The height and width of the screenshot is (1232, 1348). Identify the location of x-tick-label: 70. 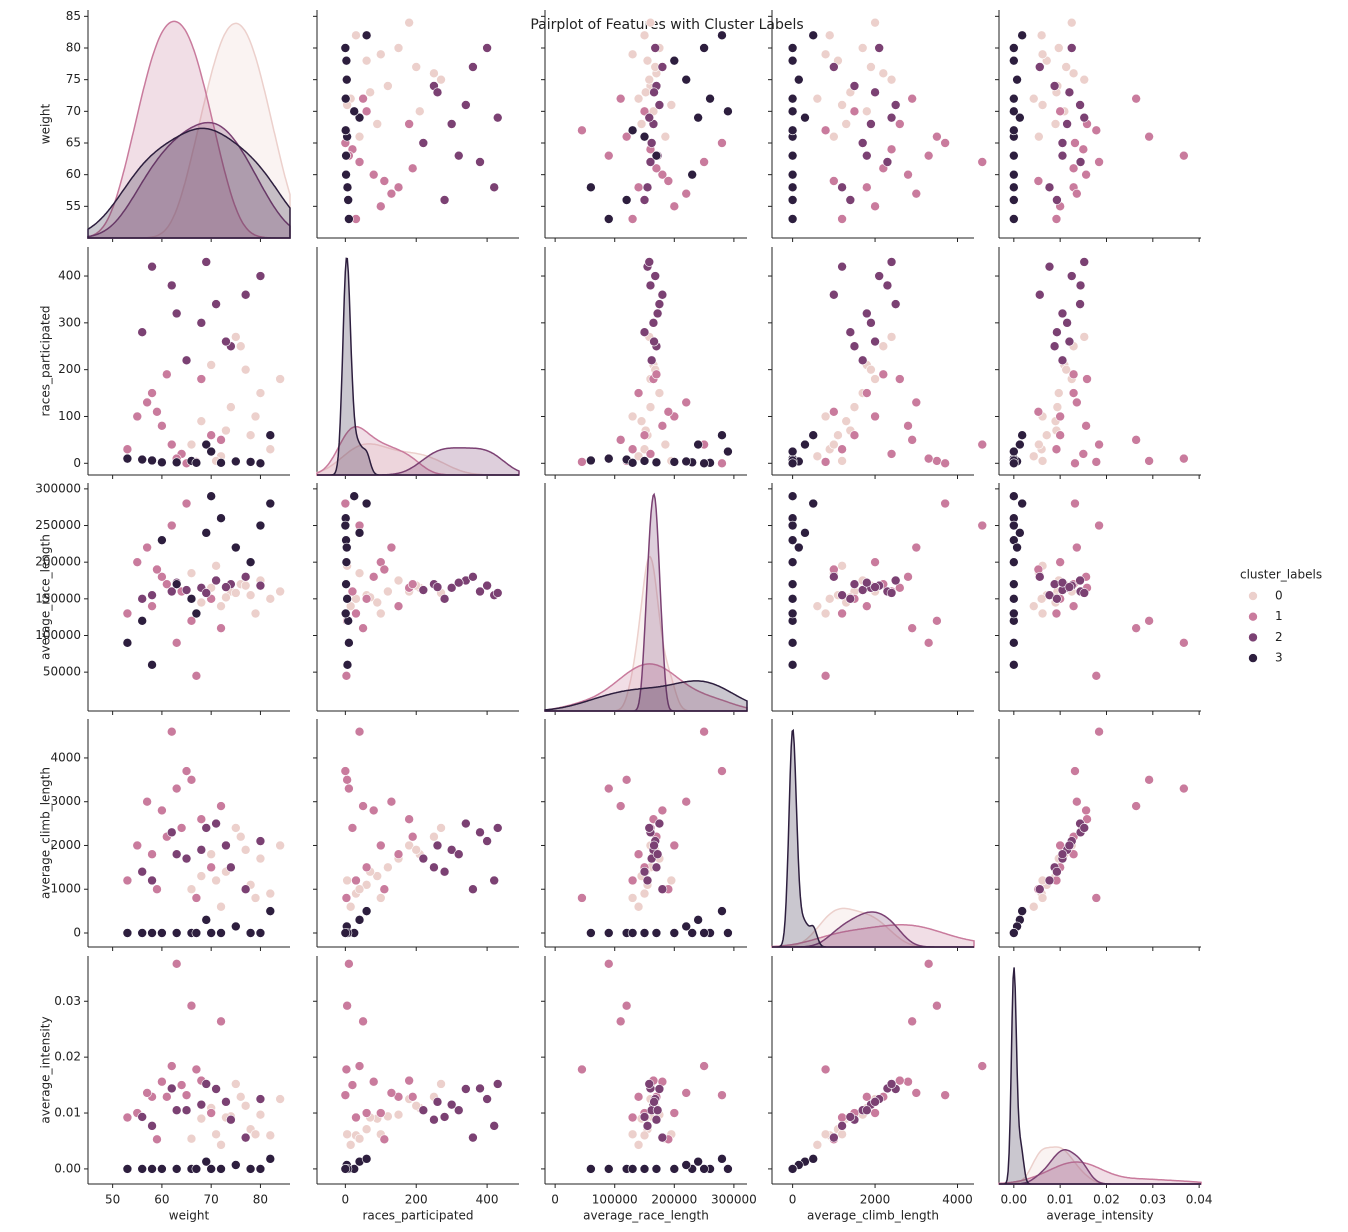
(211, 1200).